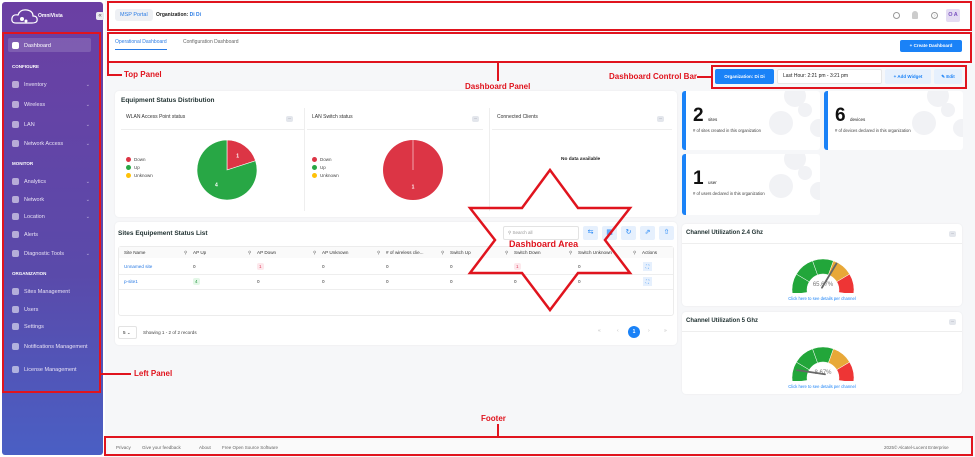 The height and width of the screenshot is (457, 975). Describe the element at coordinates (51, 84) in the screenshot. I see `sidebar-item-inventory: Inventory ⌄` at that location.